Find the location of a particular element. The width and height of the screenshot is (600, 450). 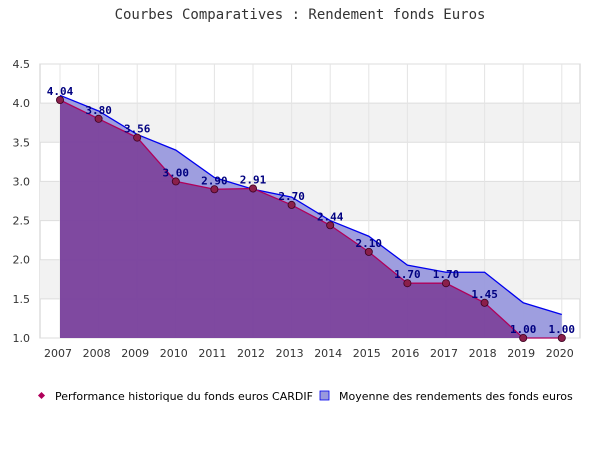

y-tick-label: 4.5 is located at coordinates (22, 64).